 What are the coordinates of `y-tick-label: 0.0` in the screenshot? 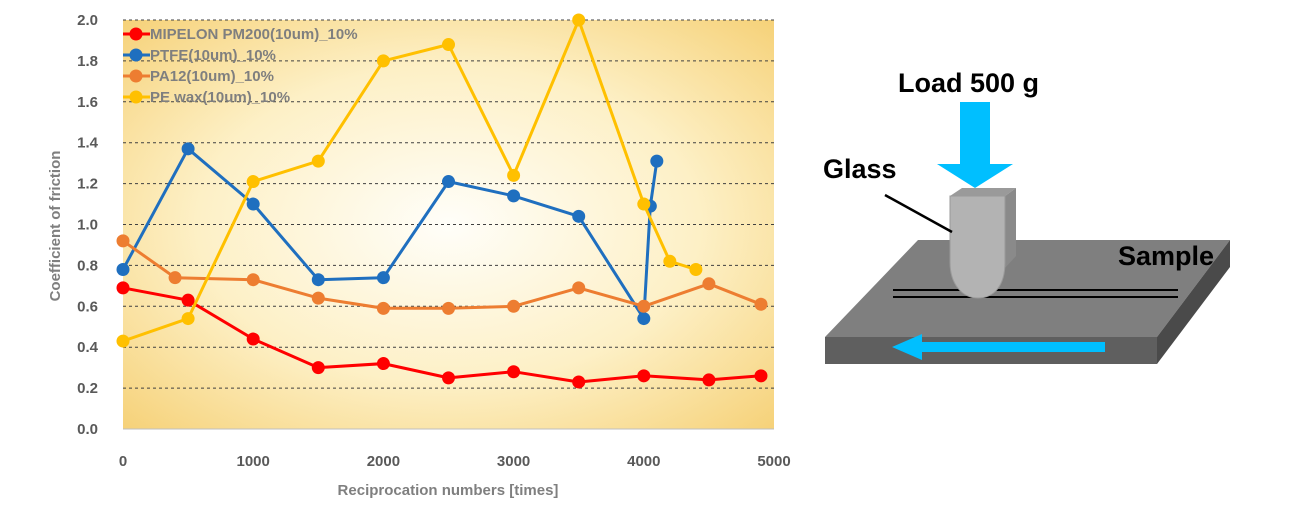 It's located at (87, 429).